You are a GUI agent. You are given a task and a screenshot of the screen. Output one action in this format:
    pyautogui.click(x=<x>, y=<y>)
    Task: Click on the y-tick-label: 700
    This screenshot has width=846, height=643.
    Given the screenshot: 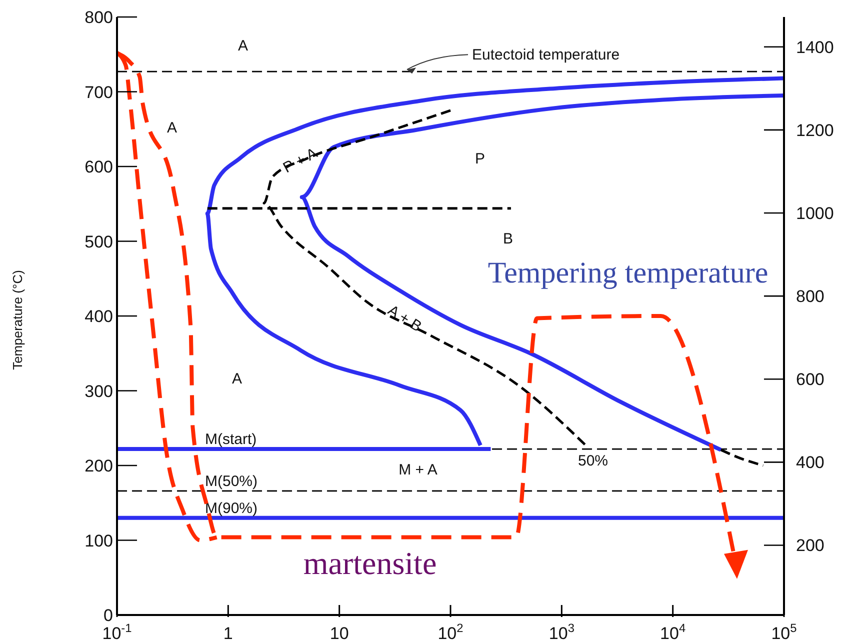 What is the action you would take?
    pyautogui.click(x=98, y=92)
    